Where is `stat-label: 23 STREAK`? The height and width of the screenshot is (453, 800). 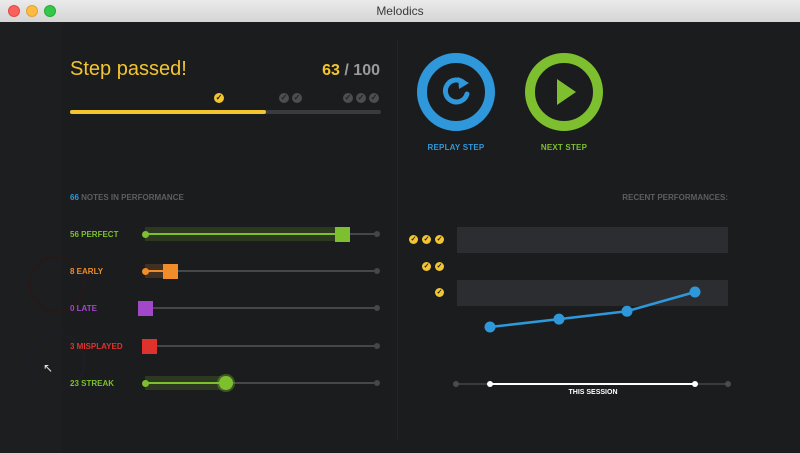
stat-label: 23 STREAK is located at coordinates (92, 383).